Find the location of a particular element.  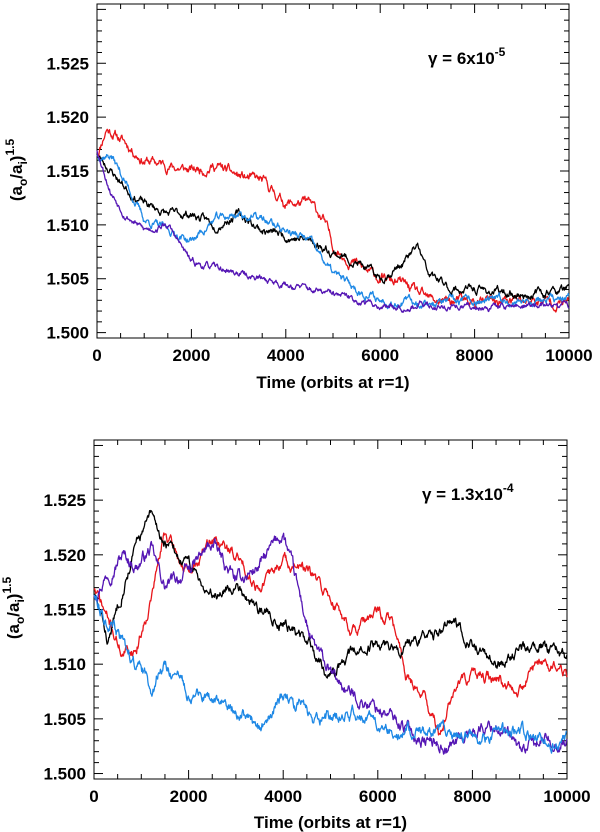

gamma-annotation: γ = 6x10-5 is located at coordinates (467, 56).